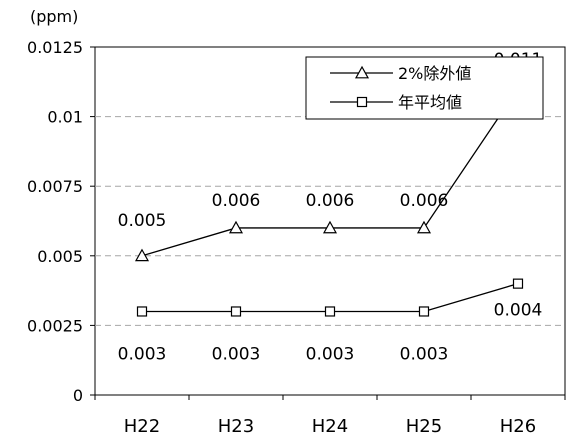 This screenshot has width=583, height=443. Describe the element at coordinates (65, 117) in the screenshot. I see `y-tick-label: 0.01` at that location.